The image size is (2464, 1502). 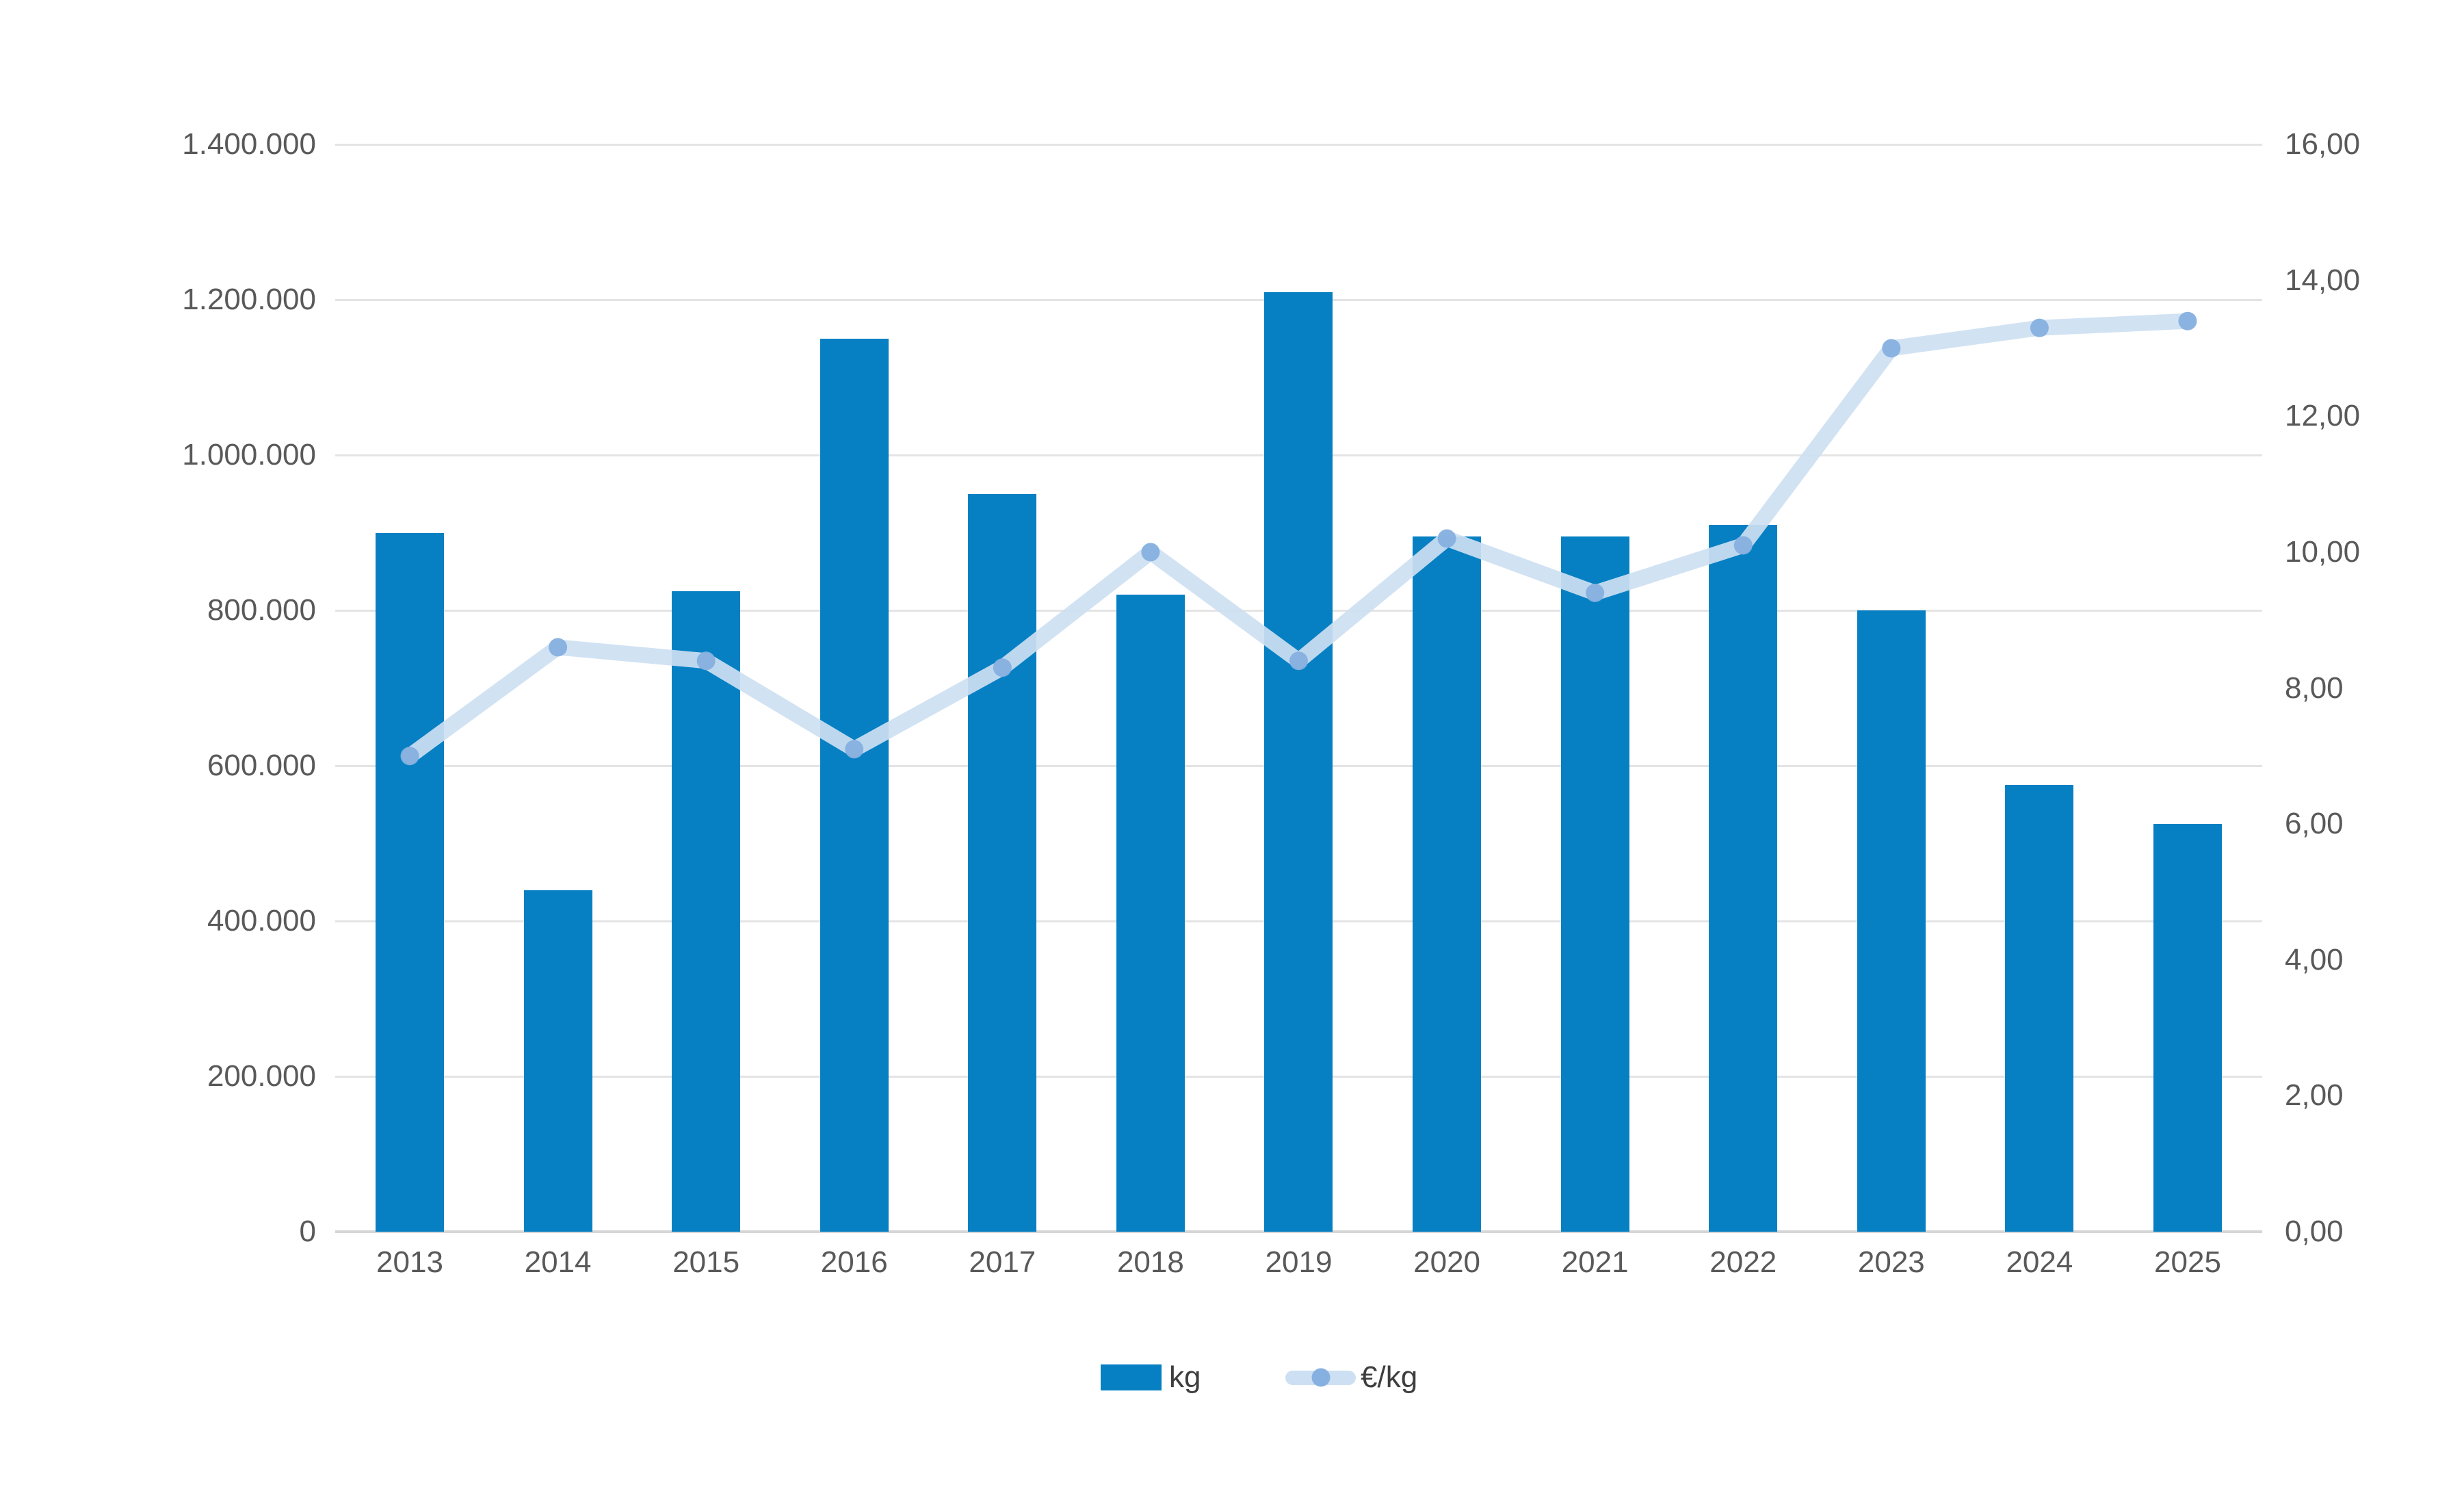 I want to click on right-tick-label-4: 4,00, so click(x=2314, y=959).